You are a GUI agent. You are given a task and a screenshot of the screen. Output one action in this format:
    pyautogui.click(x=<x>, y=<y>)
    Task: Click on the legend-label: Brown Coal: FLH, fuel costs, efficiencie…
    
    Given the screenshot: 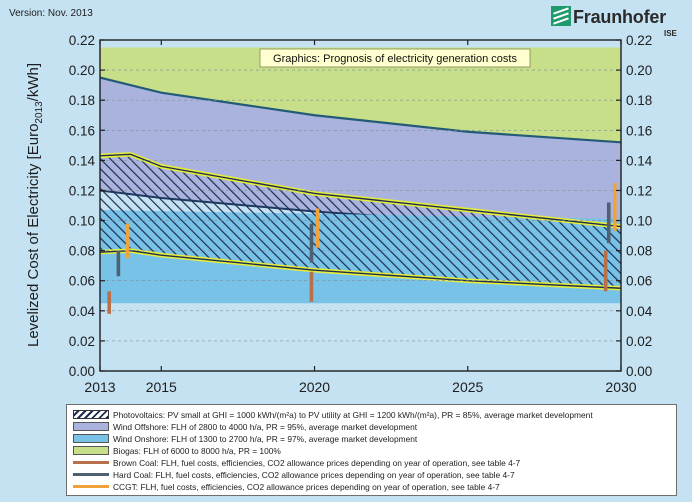 What is the action you would take?
    pyautogui.click(x=317, y=462)
    